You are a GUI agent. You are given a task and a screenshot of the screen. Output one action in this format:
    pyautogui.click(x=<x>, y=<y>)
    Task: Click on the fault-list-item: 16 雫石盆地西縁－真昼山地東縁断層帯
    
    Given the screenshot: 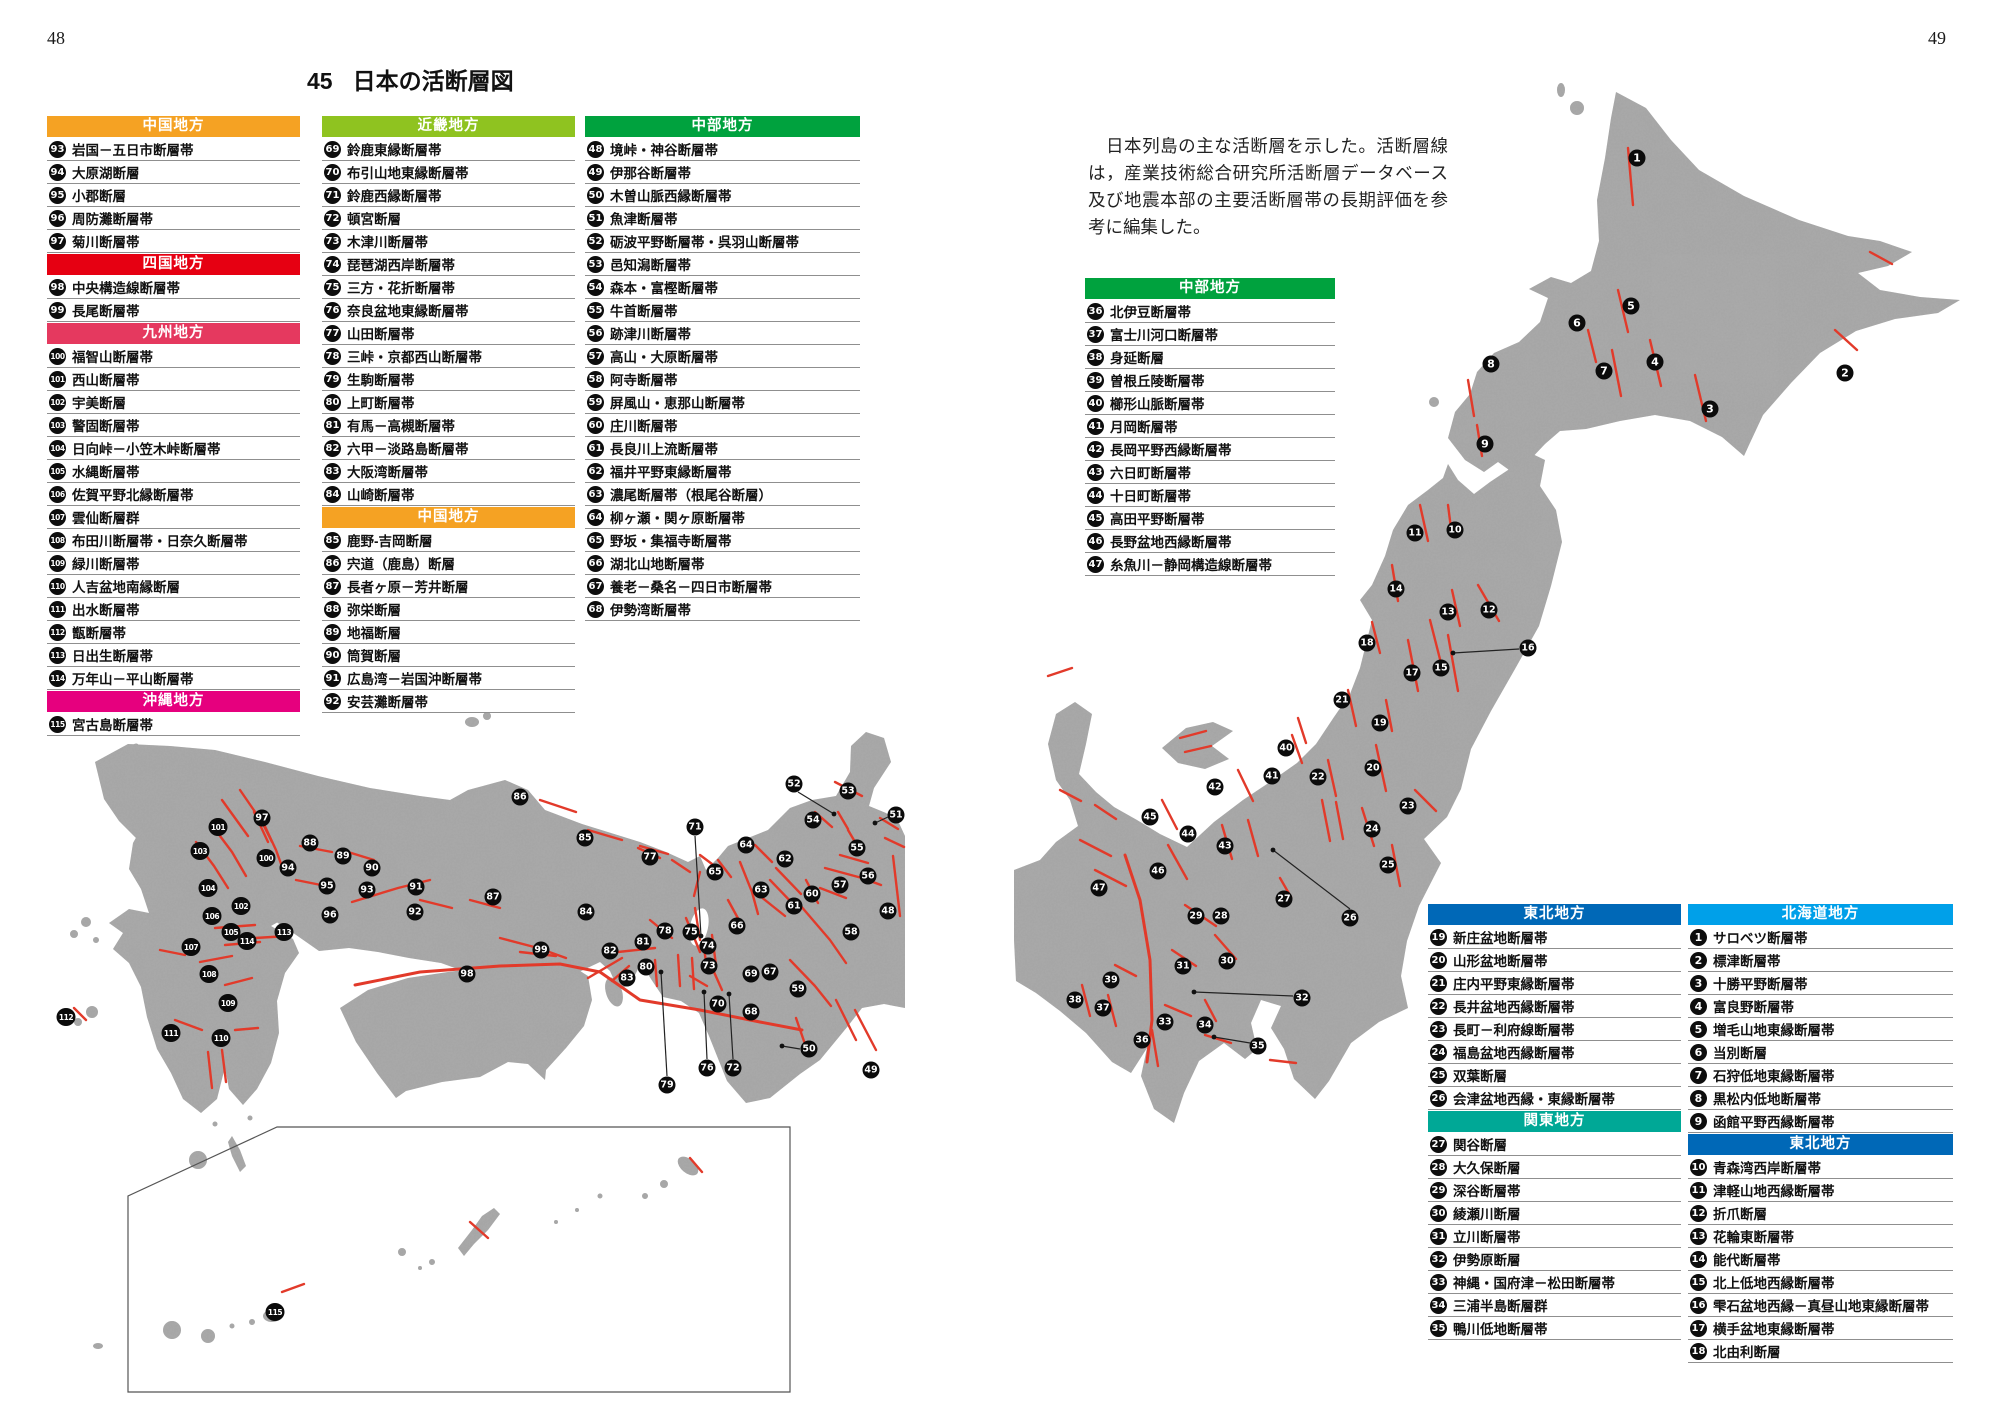 What is the action you would take?
    pyautogui.click(x=1820, y=1305)
    